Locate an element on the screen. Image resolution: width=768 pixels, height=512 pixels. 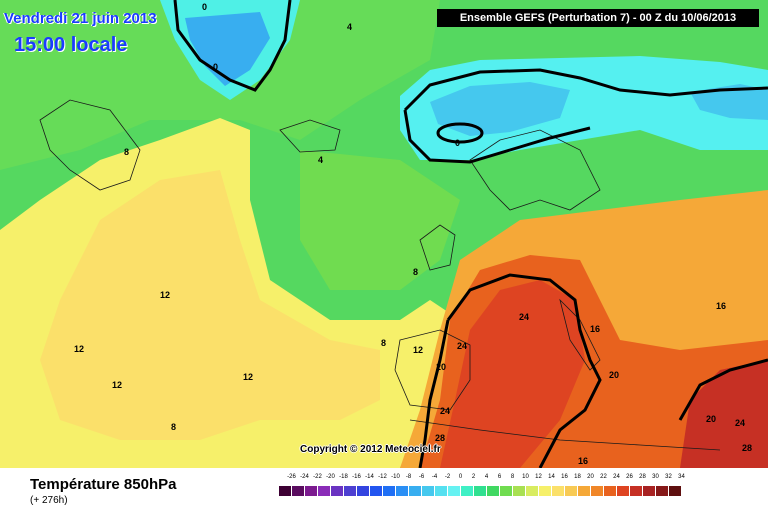
copyright-notice: Copyright © 2012 Meteociel.fr is located at coordinates (370, 449).